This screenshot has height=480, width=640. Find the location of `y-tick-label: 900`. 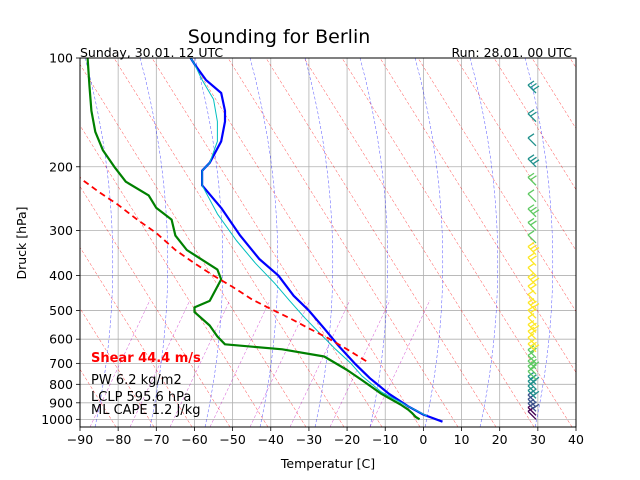

y-tick-label: 900 is located at coordinates (61, 402).